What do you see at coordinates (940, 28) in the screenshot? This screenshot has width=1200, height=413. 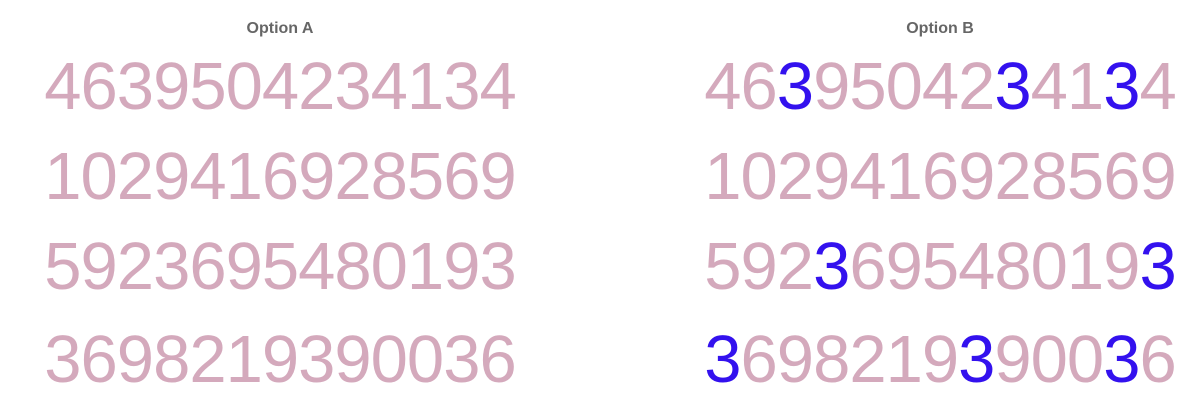 I see `panel-title: Option B` at bounding box center [940, 28].